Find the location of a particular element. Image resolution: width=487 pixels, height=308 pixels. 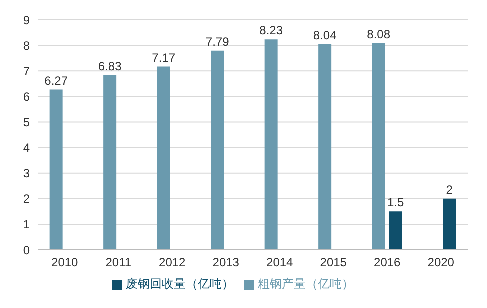

y-tick-label: 9 is located at coordinates (26, 20).